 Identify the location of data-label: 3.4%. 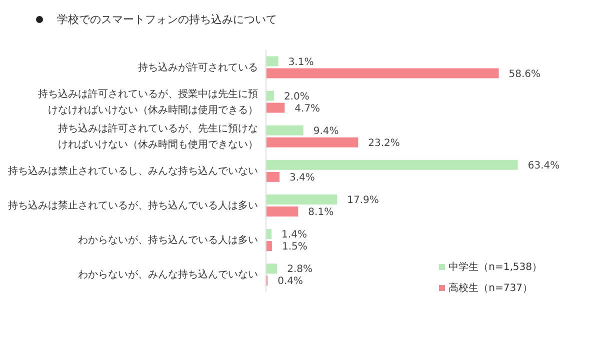
(302, 178).